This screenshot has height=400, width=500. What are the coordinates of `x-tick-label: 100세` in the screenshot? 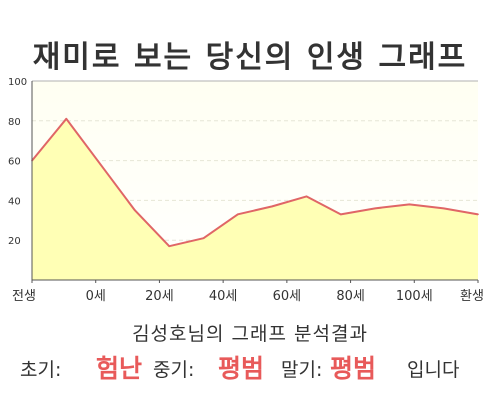 It's located at (414, 296).